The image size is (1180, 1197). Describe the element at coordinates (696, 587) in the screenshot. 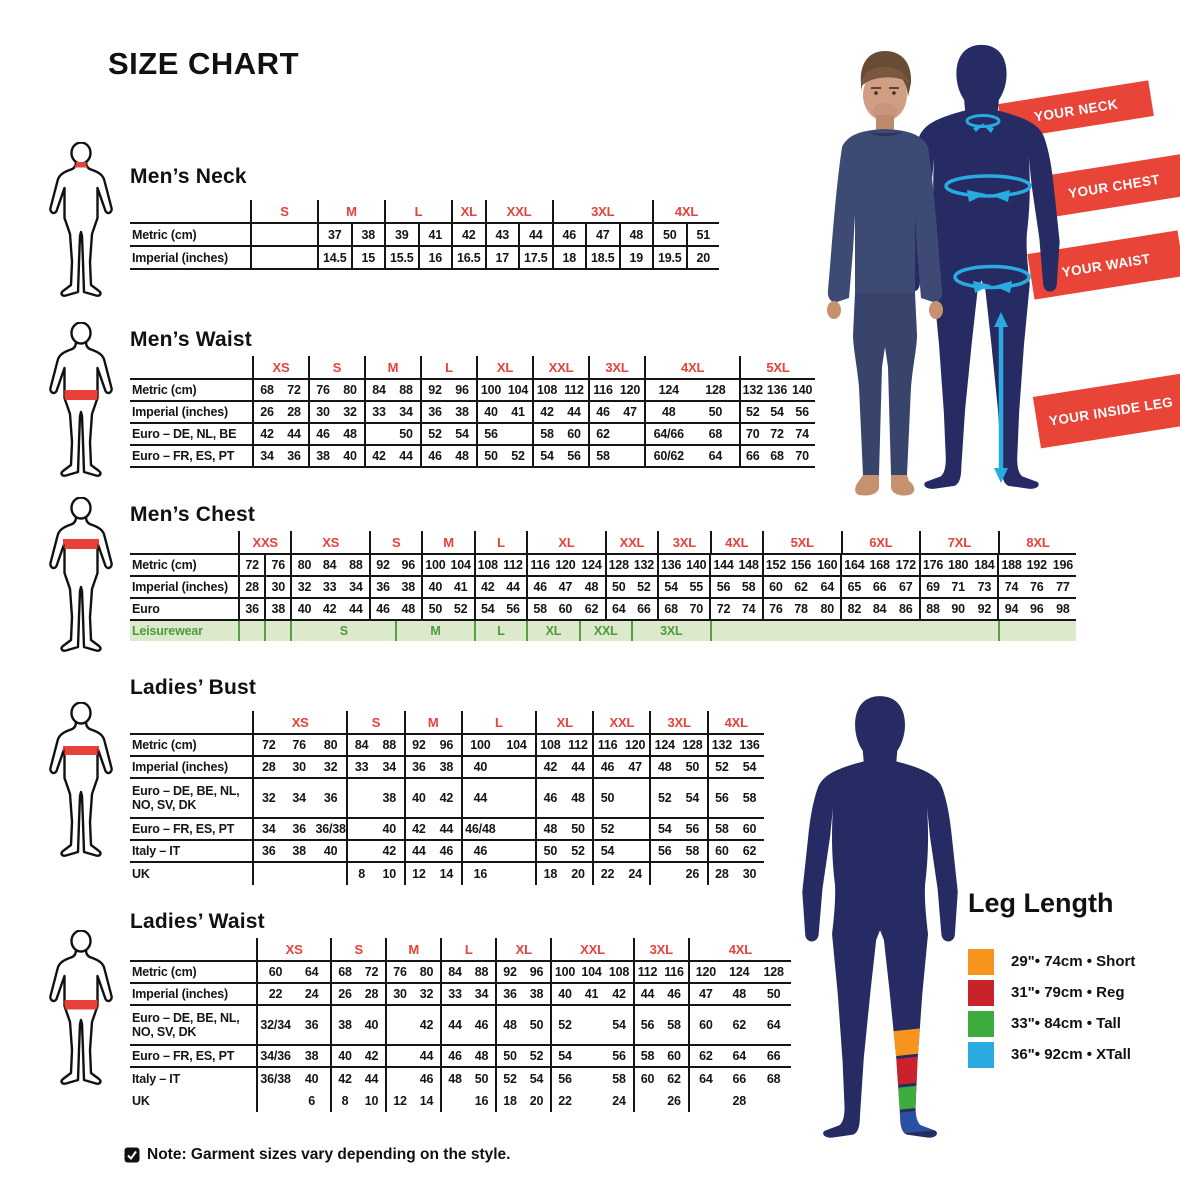

I see `data-cell: 55` at that location.